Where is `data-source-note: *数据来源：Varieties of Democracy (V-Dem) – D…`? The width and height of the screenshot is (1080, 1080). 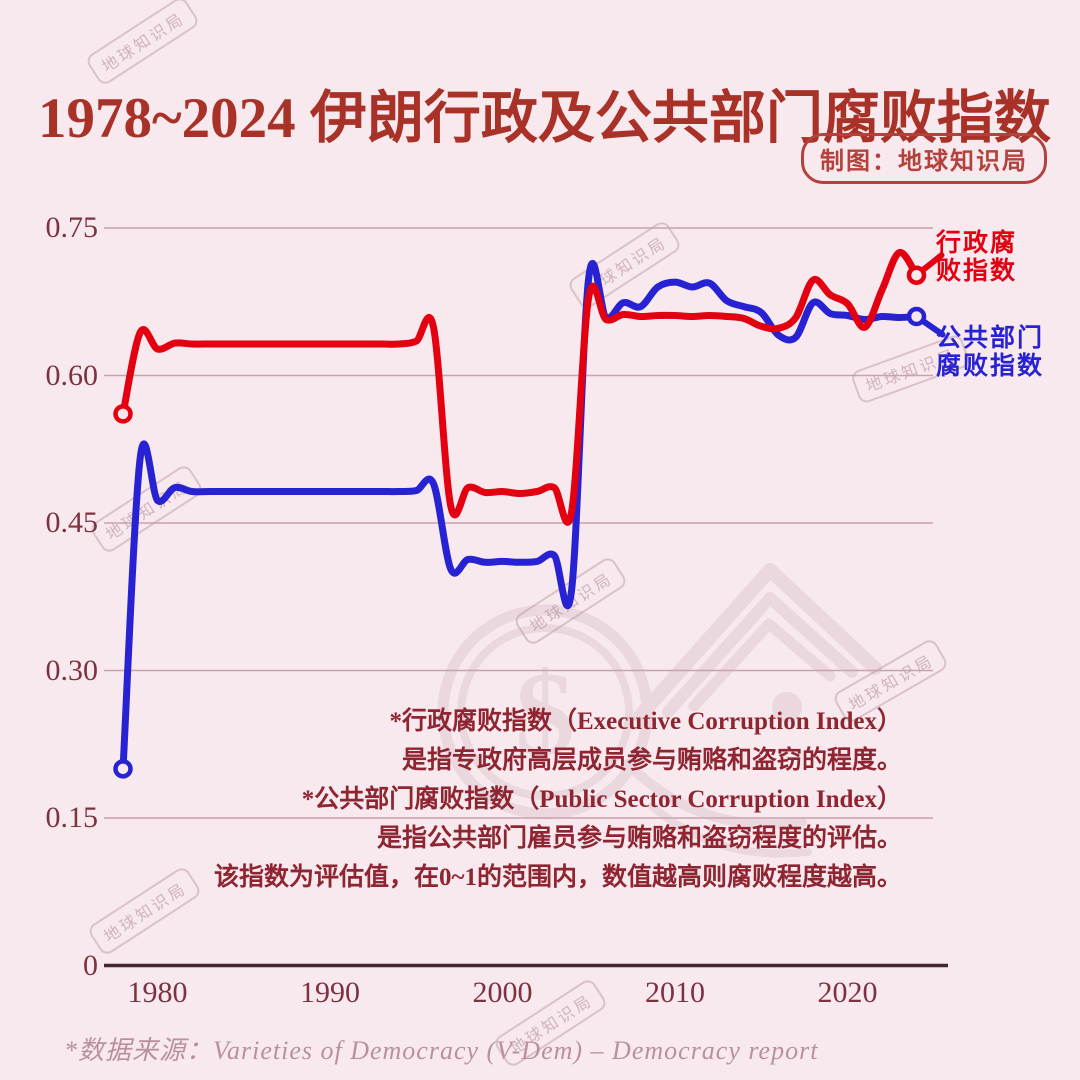 data-source-note: *数据来源：Varieties of Democracy (V-Dem) – D… is located at coordinates (441, 1050).